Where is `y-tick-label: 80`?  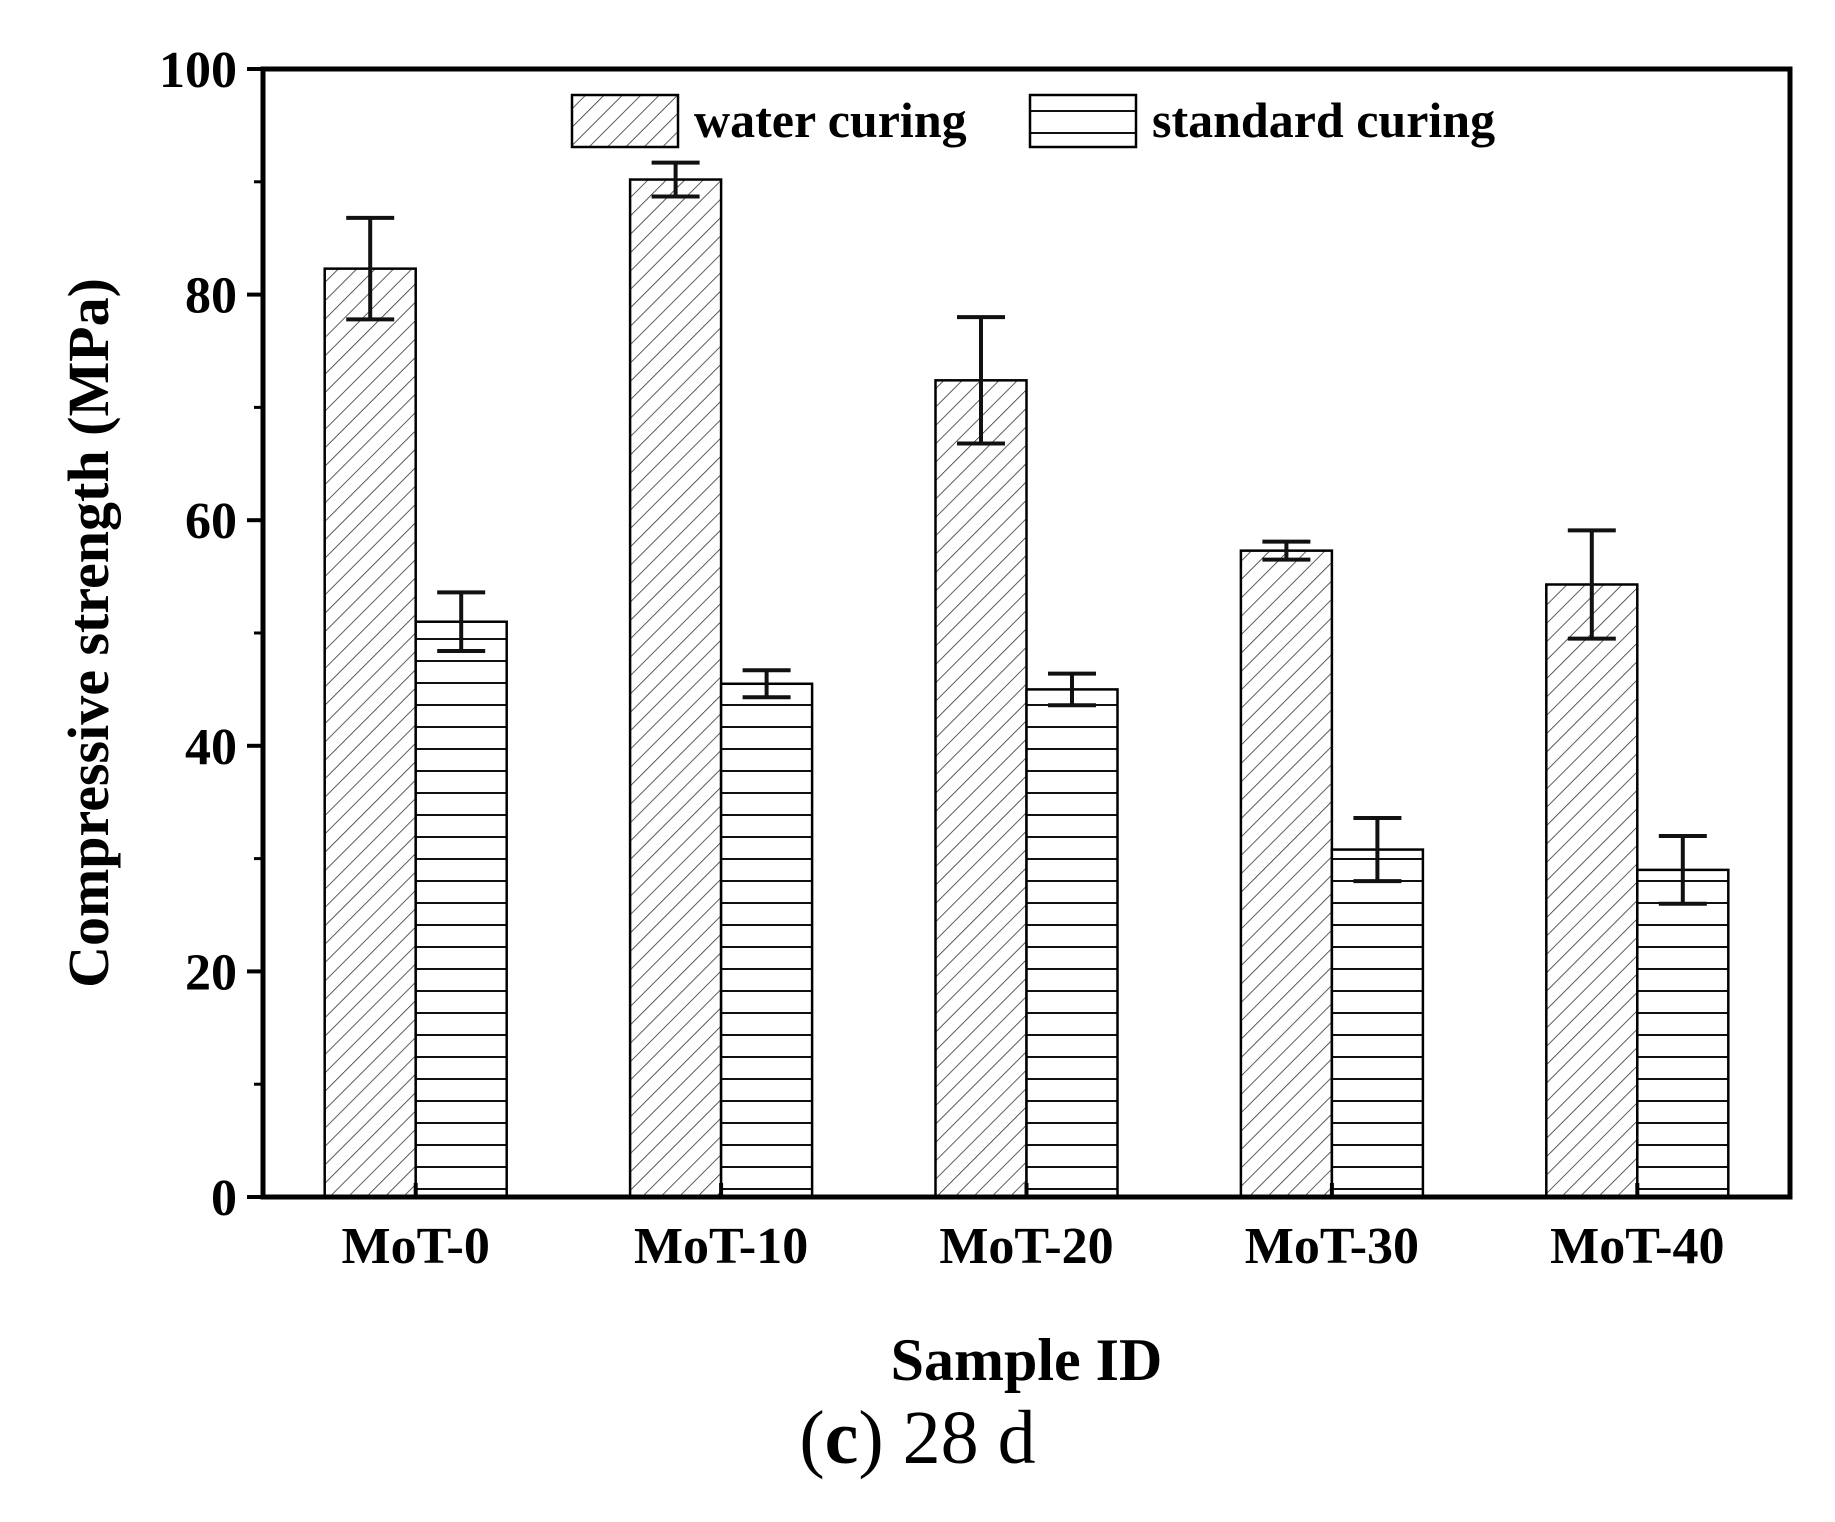 y-tick-label: 80 is located at coordinates (211, 296).